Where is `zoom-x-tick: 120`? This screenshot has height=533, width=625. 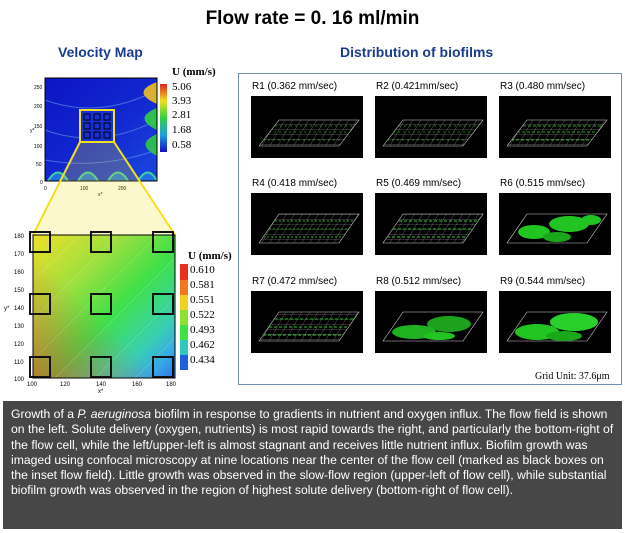
zoom-x-tick: 120 is located at coordinates (65, 385).